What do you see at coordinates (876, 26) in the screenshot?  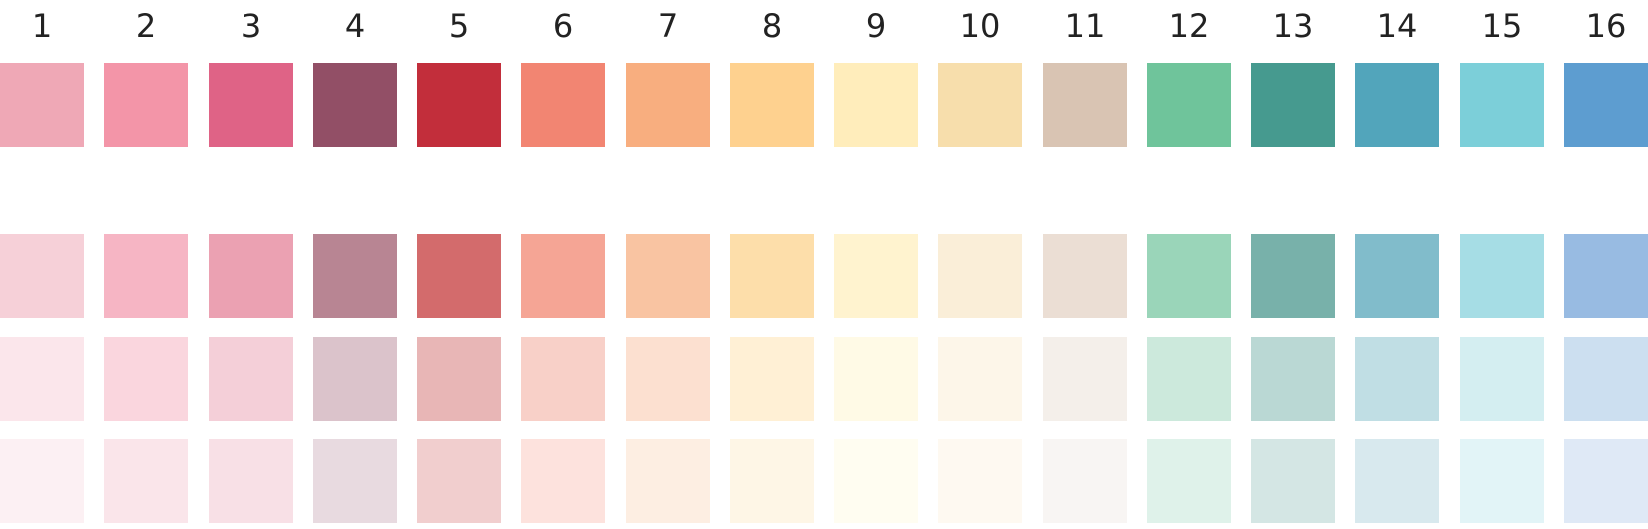 I see `column-label: 9` at bounding box center [876, 26].